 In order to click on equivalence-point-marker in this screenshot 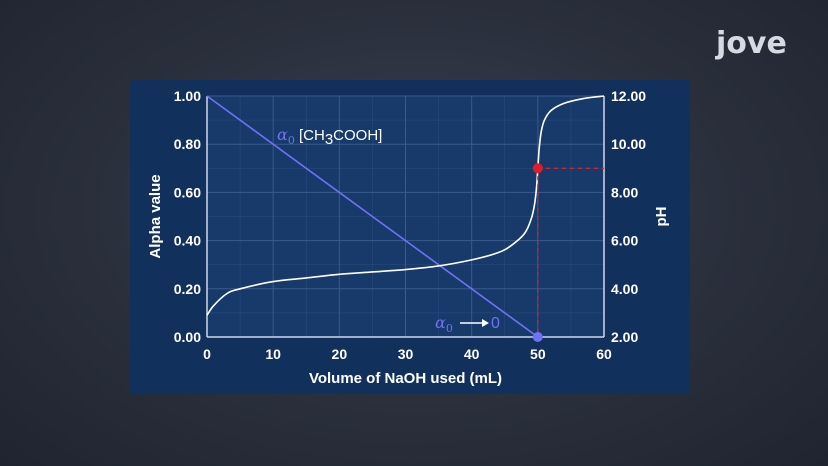, I will do `click(537, 168)`.